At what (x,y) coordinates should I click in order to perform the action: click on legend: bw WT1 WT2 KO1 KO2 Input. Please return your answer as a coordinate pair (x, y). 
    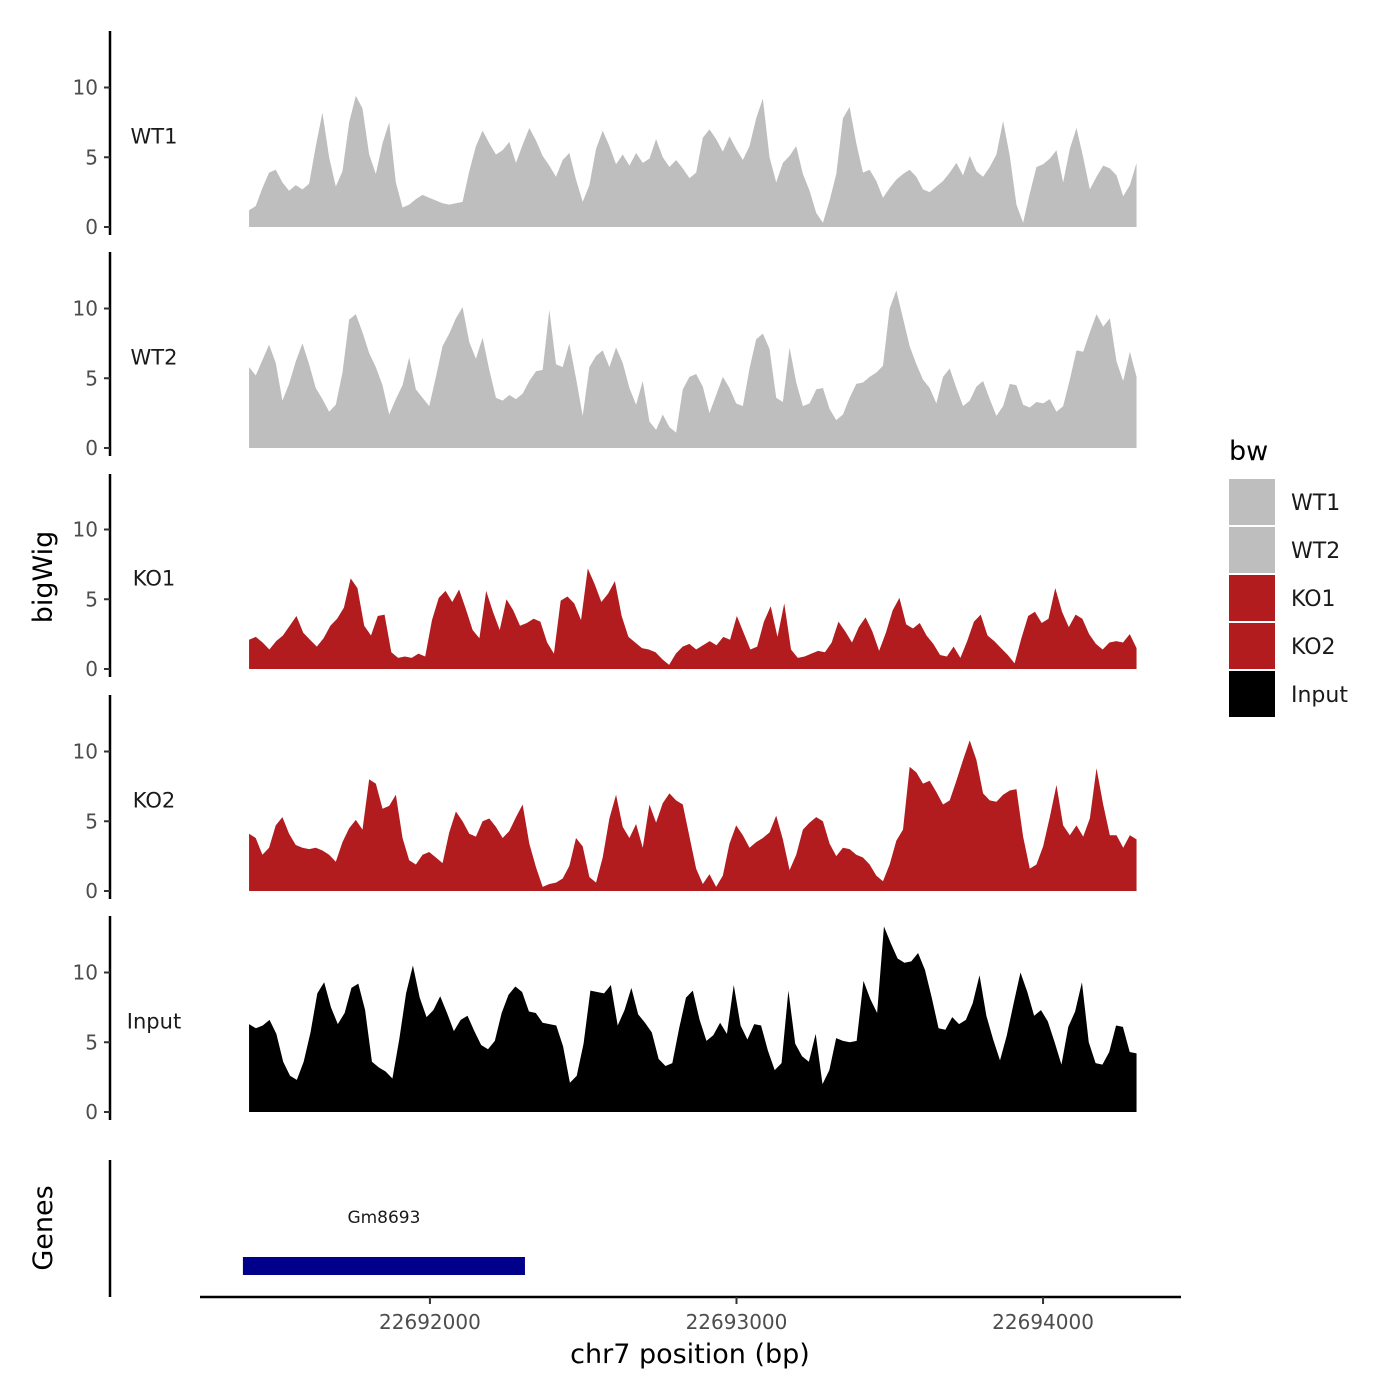
    Looking at the image, I should click on (1288, 576).